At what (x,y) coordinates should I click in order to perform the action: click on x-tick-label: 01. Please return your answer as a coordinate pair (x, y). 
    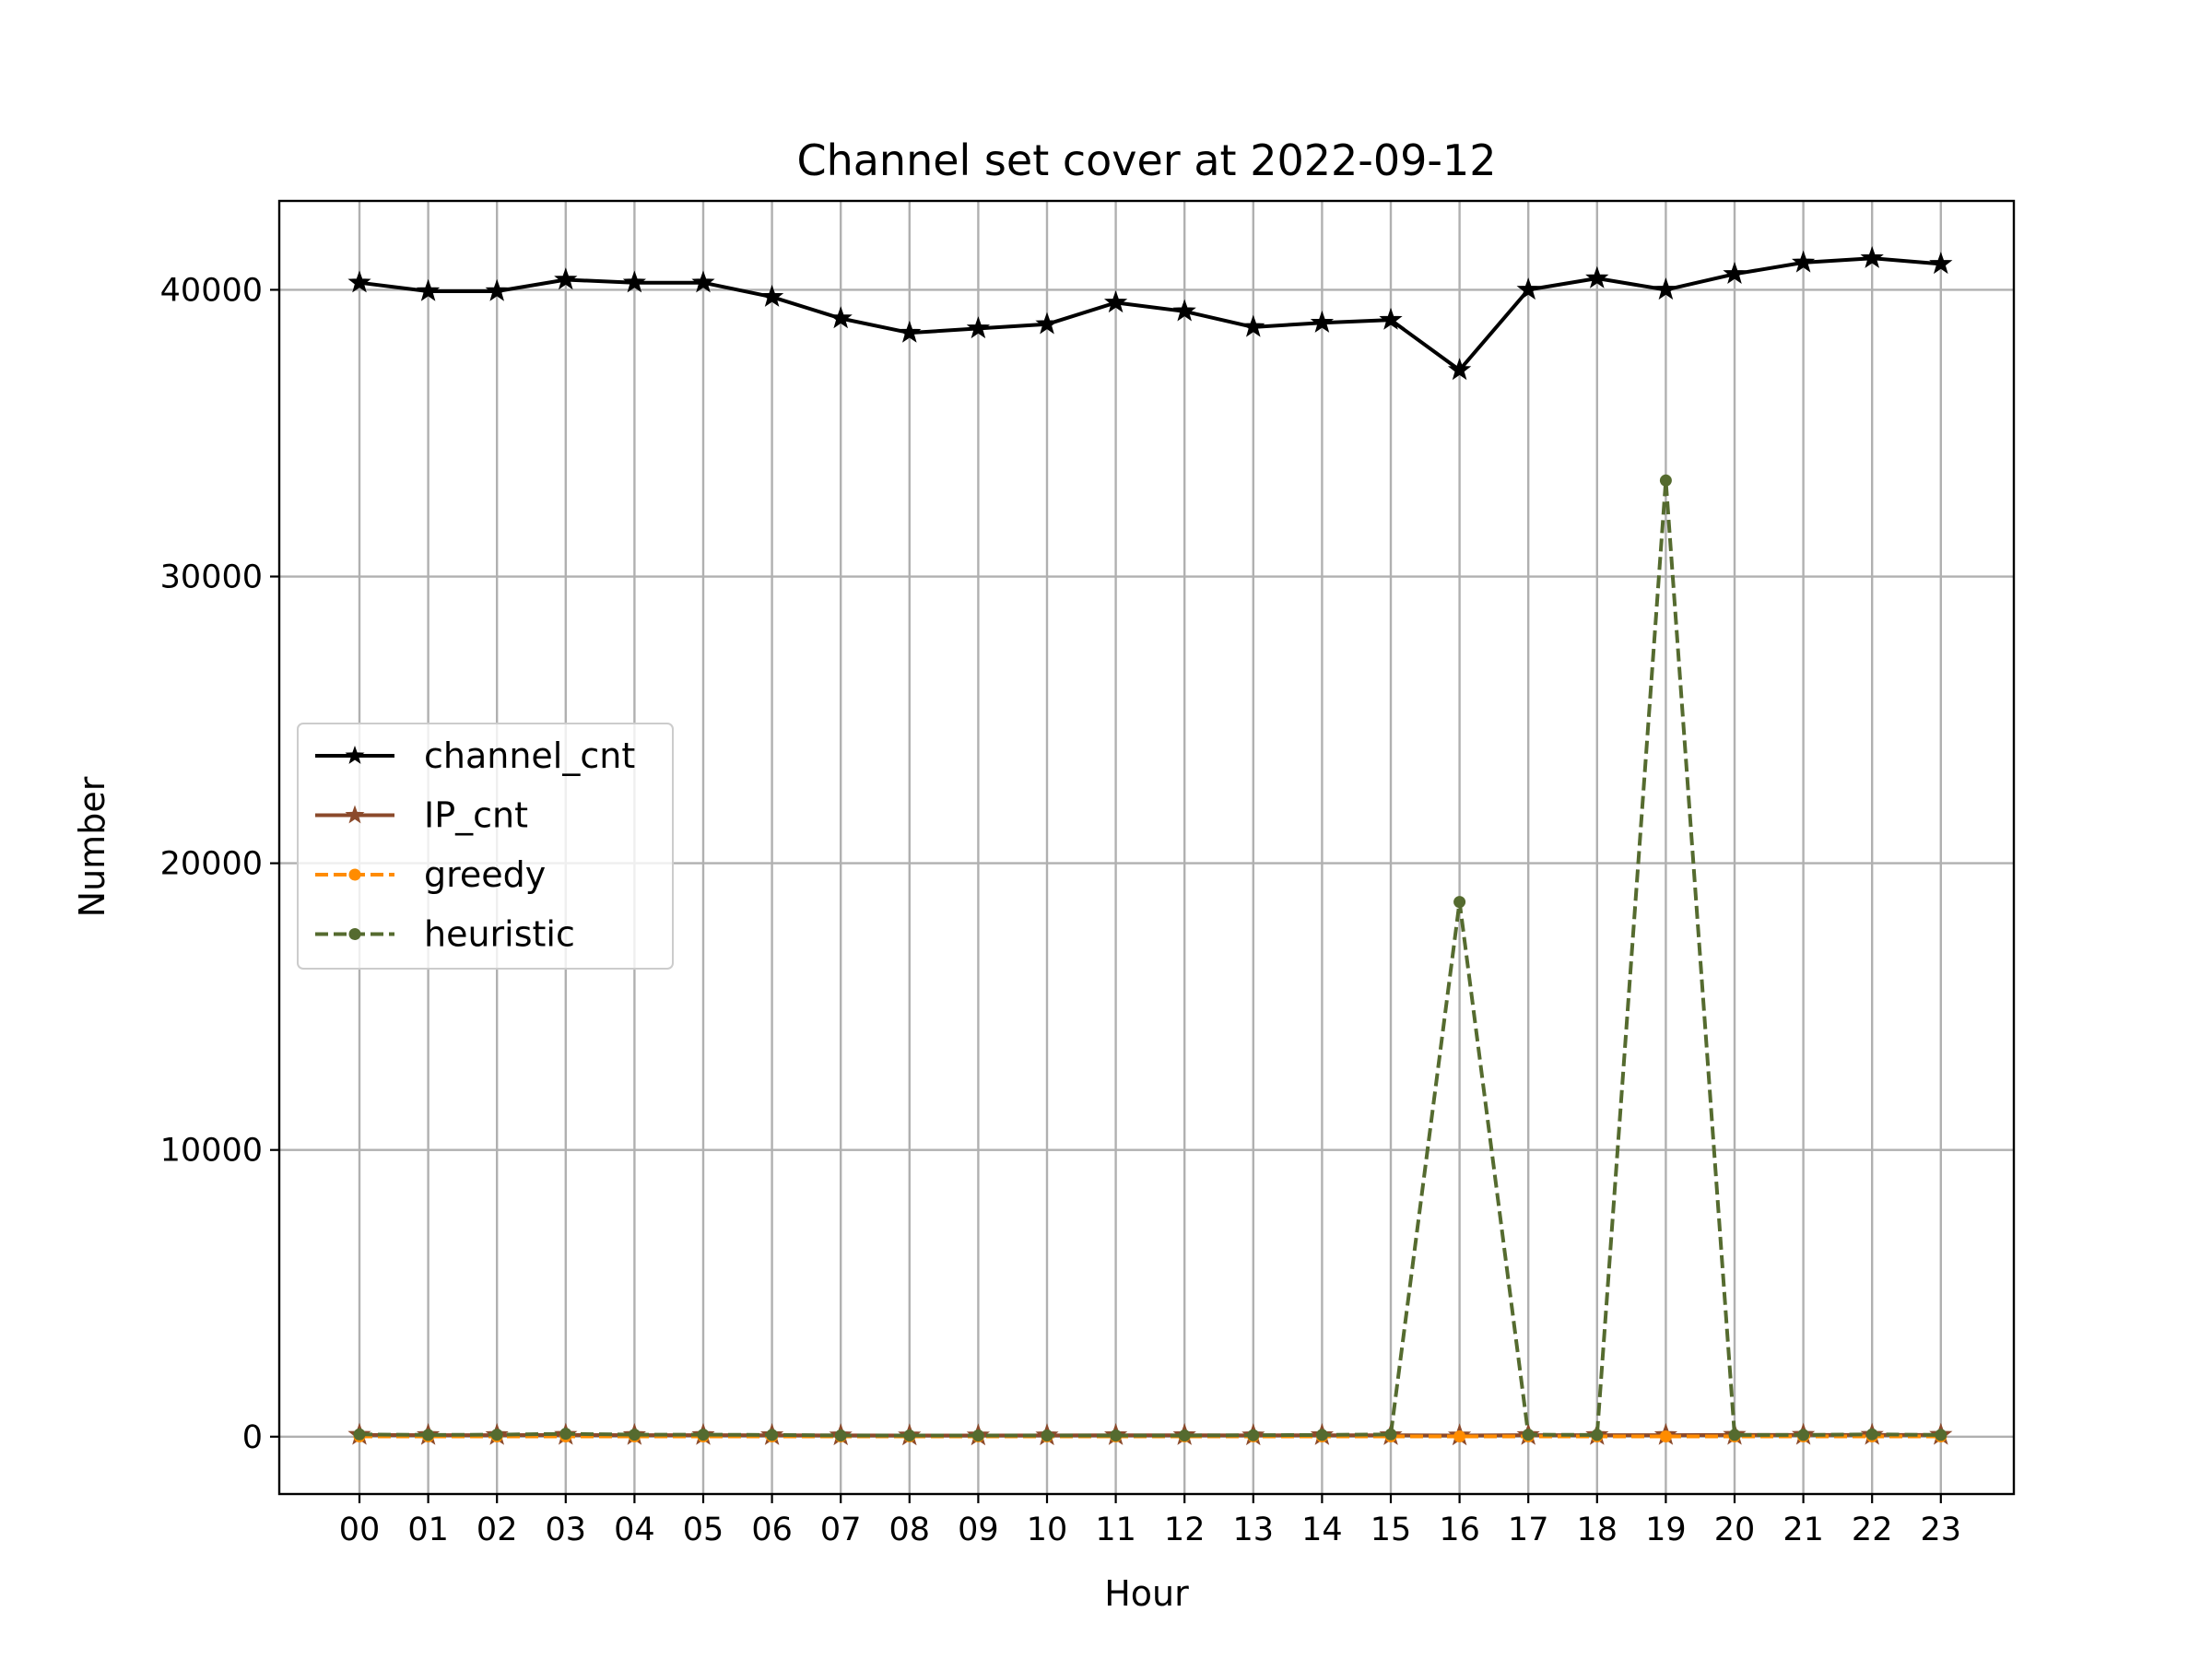
    Looking at the image, I should click on (428, 1530).